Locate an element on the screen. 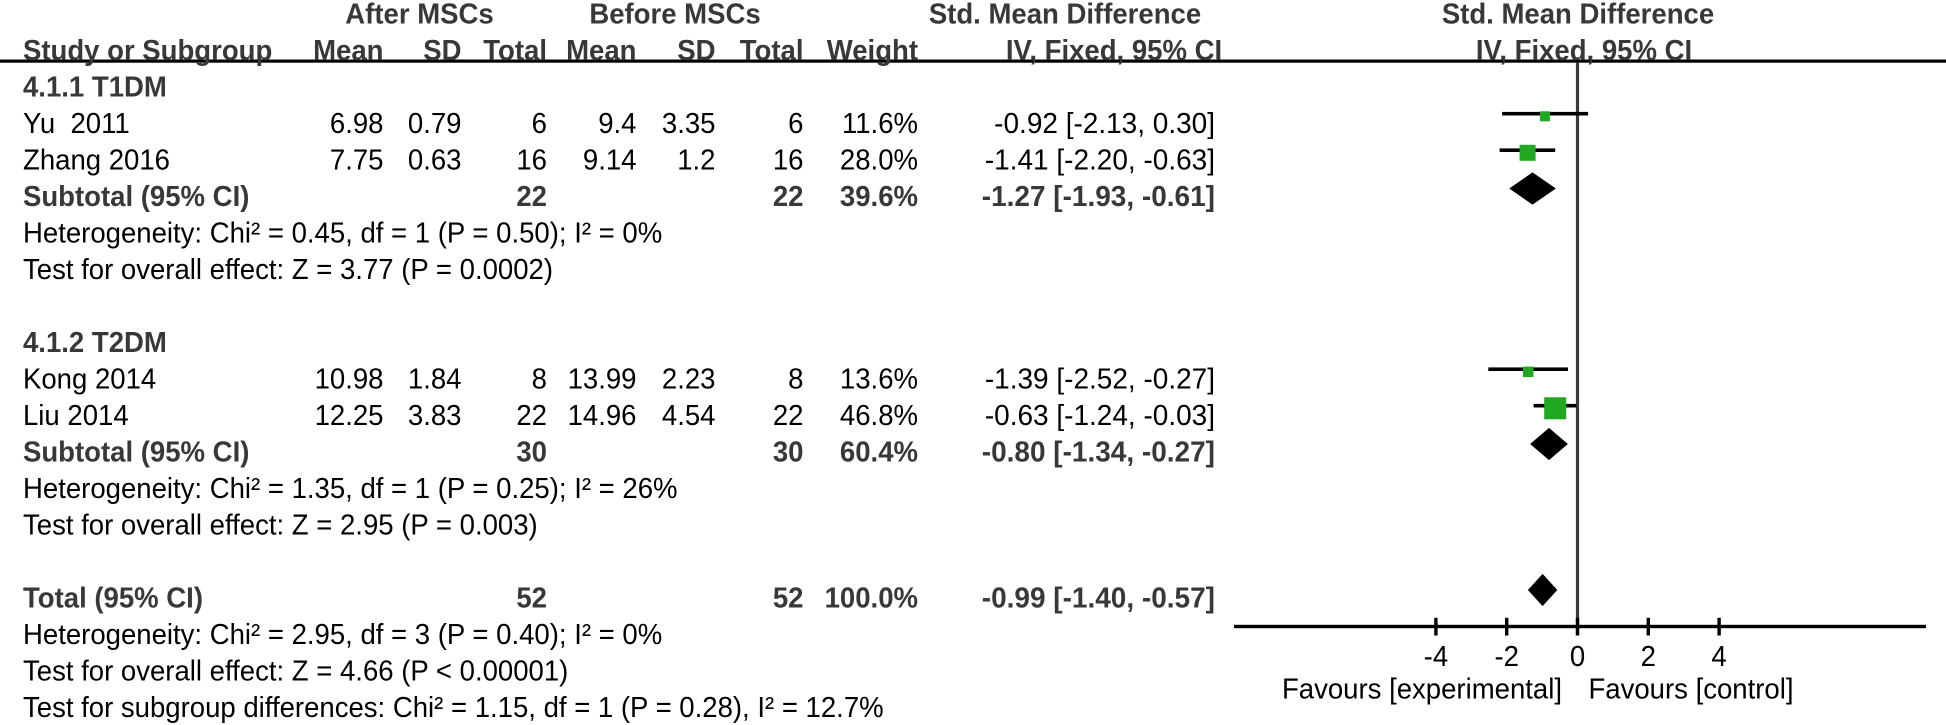 The width and height of the screenshot is (1946, 725). svg-text: Zhang 2016 is located at coordinates (96, 159).